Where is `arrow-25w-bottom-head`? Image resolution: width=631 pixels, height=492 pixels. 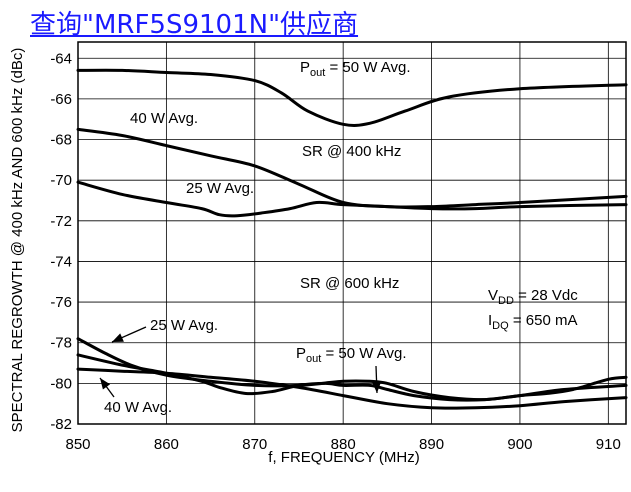
arrow-25w-bottom-head is located at coordinates (118, 337).